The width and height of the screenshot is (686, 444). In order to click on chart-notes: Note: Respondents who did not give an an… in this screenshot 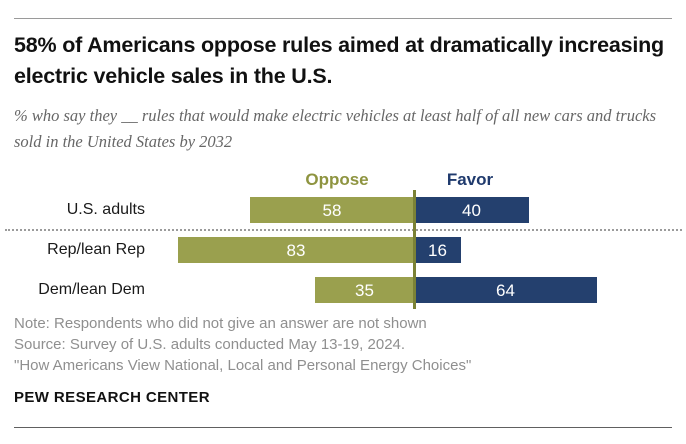, I will do `click(344, 344)`.